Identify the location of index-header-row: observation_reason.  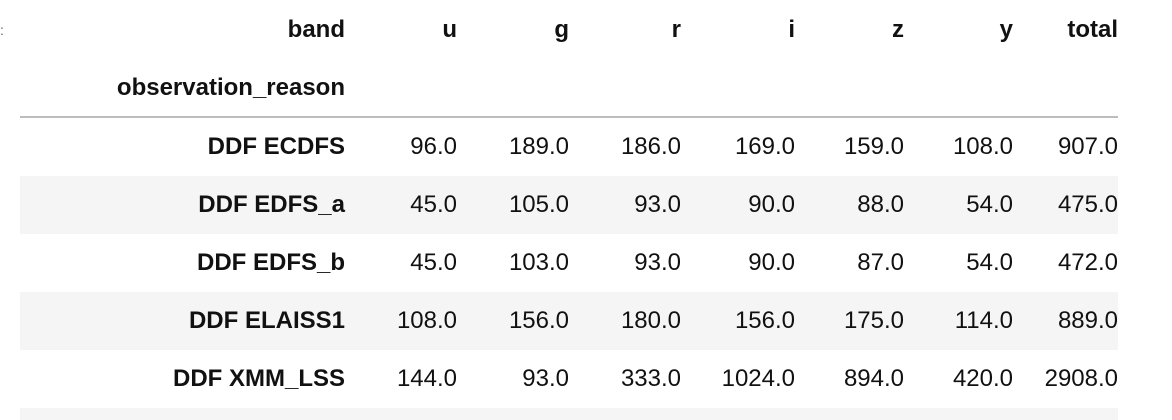
(569, 88).